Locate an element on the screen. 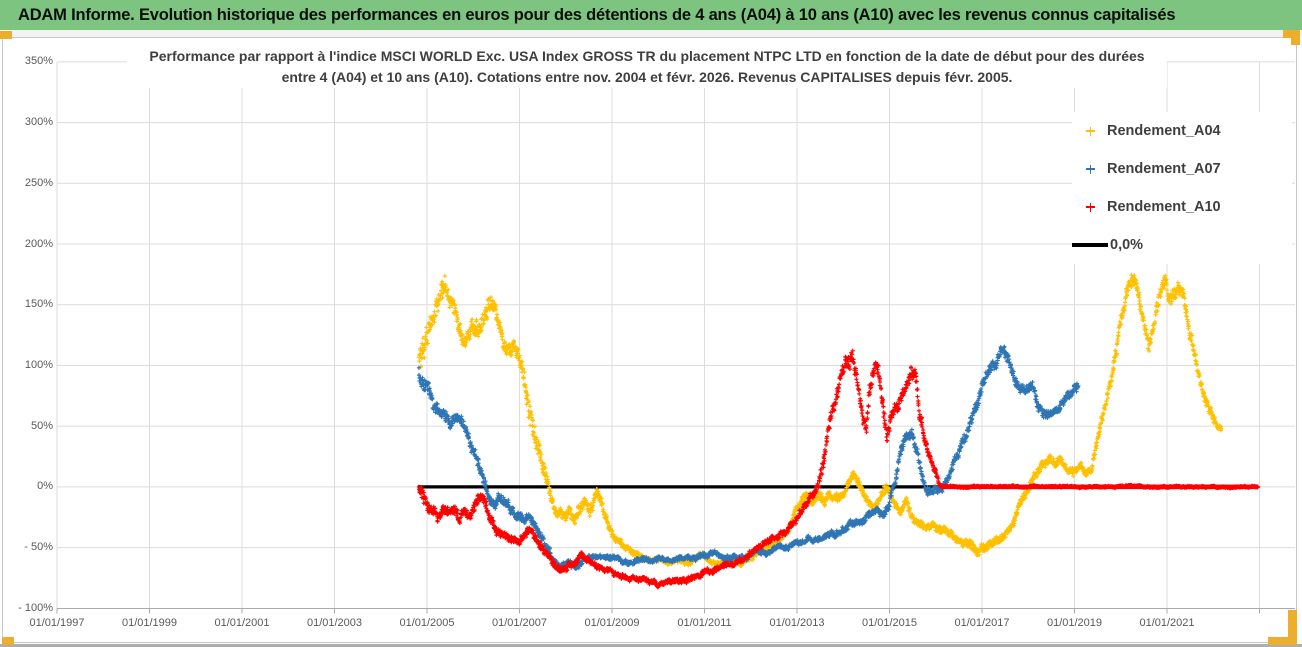 Image resolution: width=1302 pixels, height=647 pixels. x-axis-tick-label: 01/01/2007 is located at coordinates (519, 623).